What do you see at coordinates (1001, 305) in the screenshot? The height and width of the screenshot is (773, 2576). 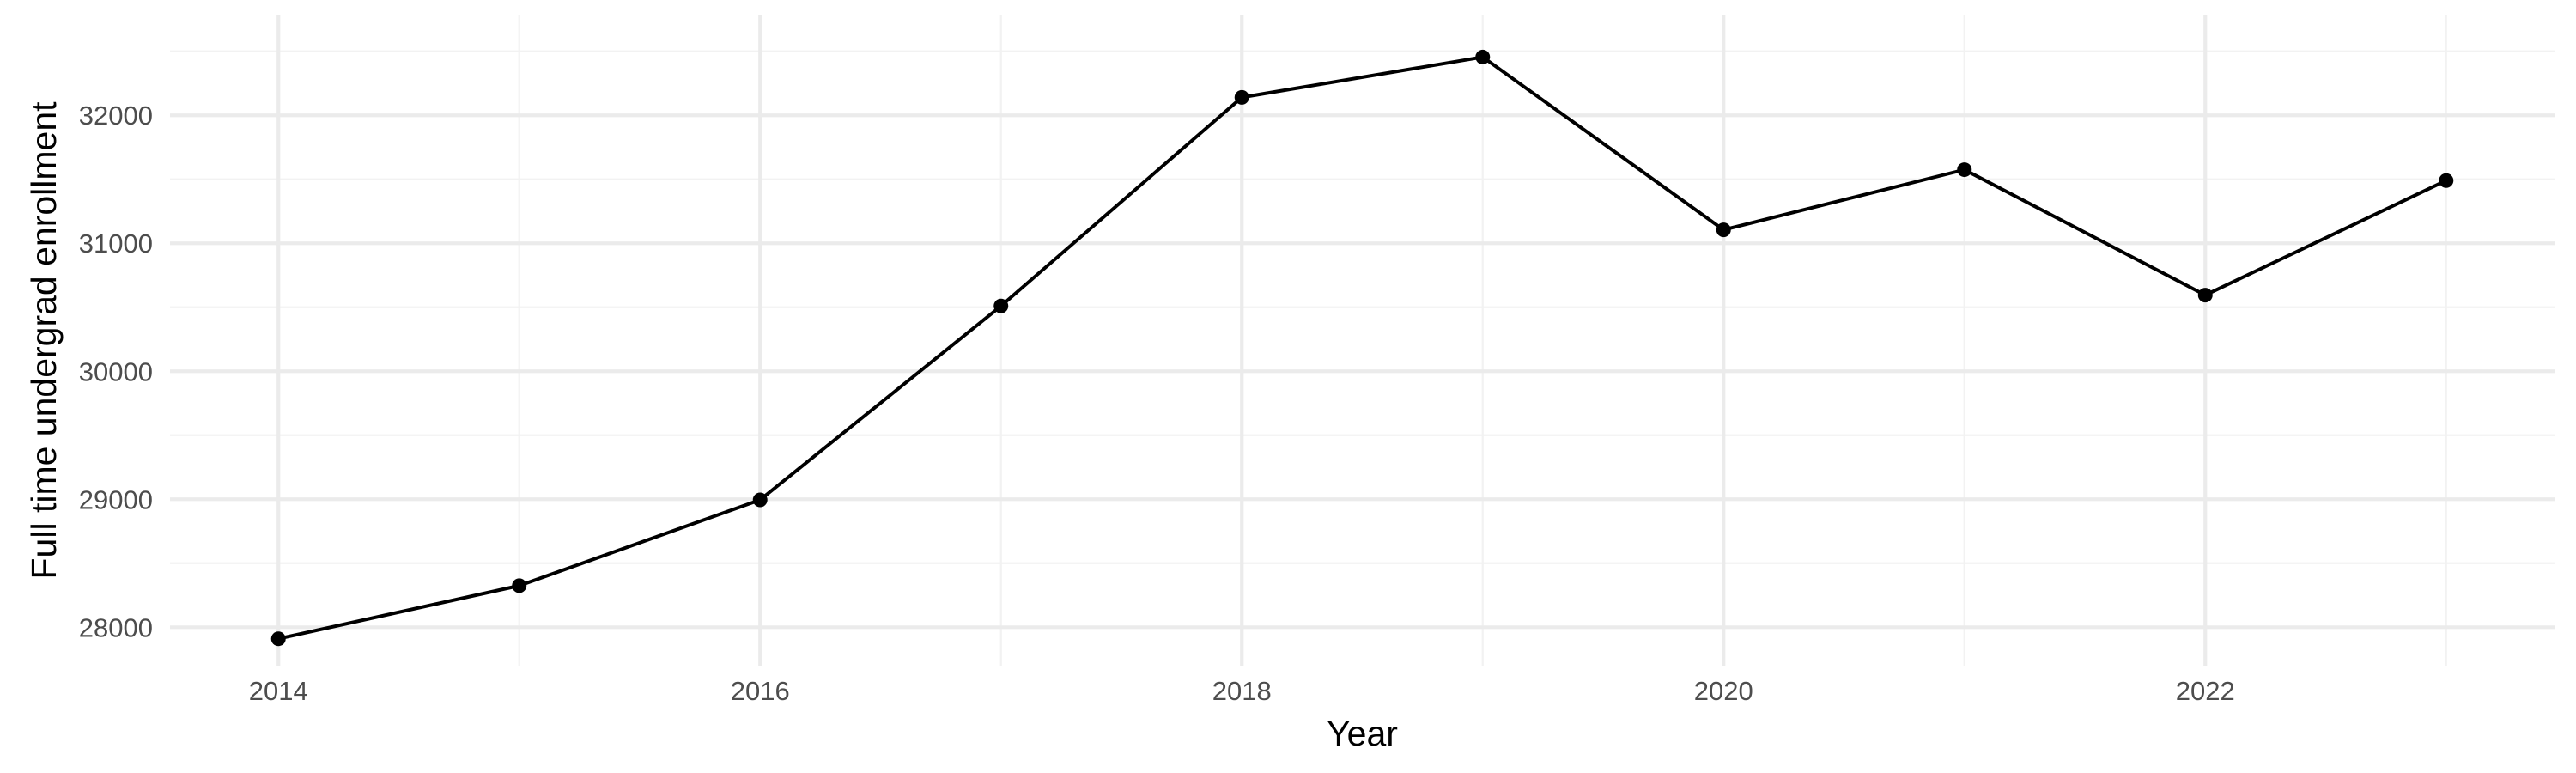 I see `data-point-2017` at bounding box center [1001, 305].